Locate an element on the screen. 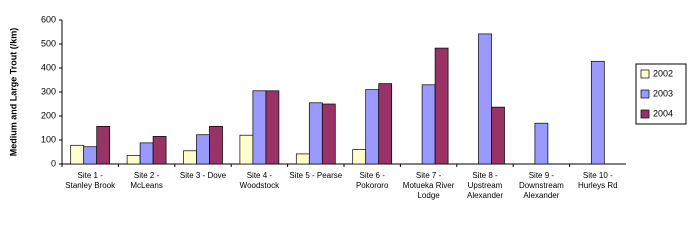 The width and height of the screenshot is (698, 240). x-tick-label: Site 10 - Hurleys Rd is located at coordinates (598, 180).